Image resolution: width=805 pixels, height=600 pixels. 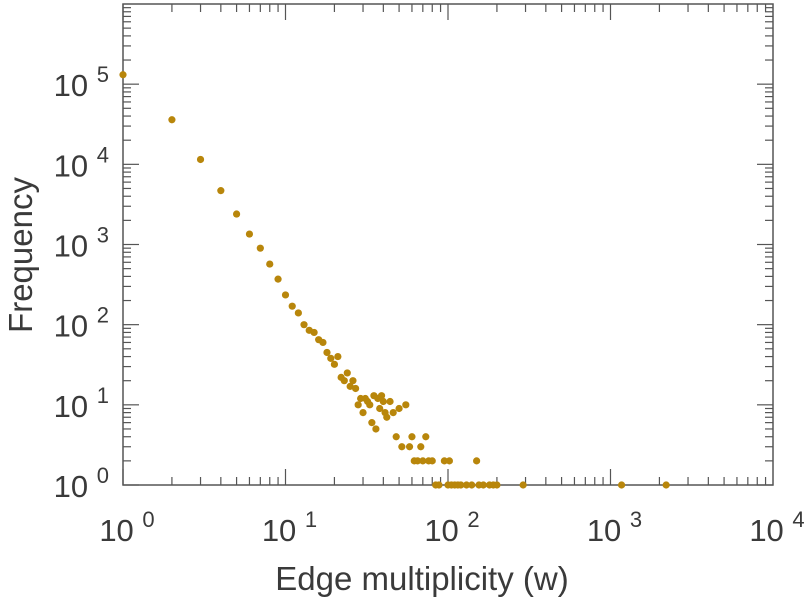 I want to click on y-tick-label: 10 5, so click(x=81, y=82).